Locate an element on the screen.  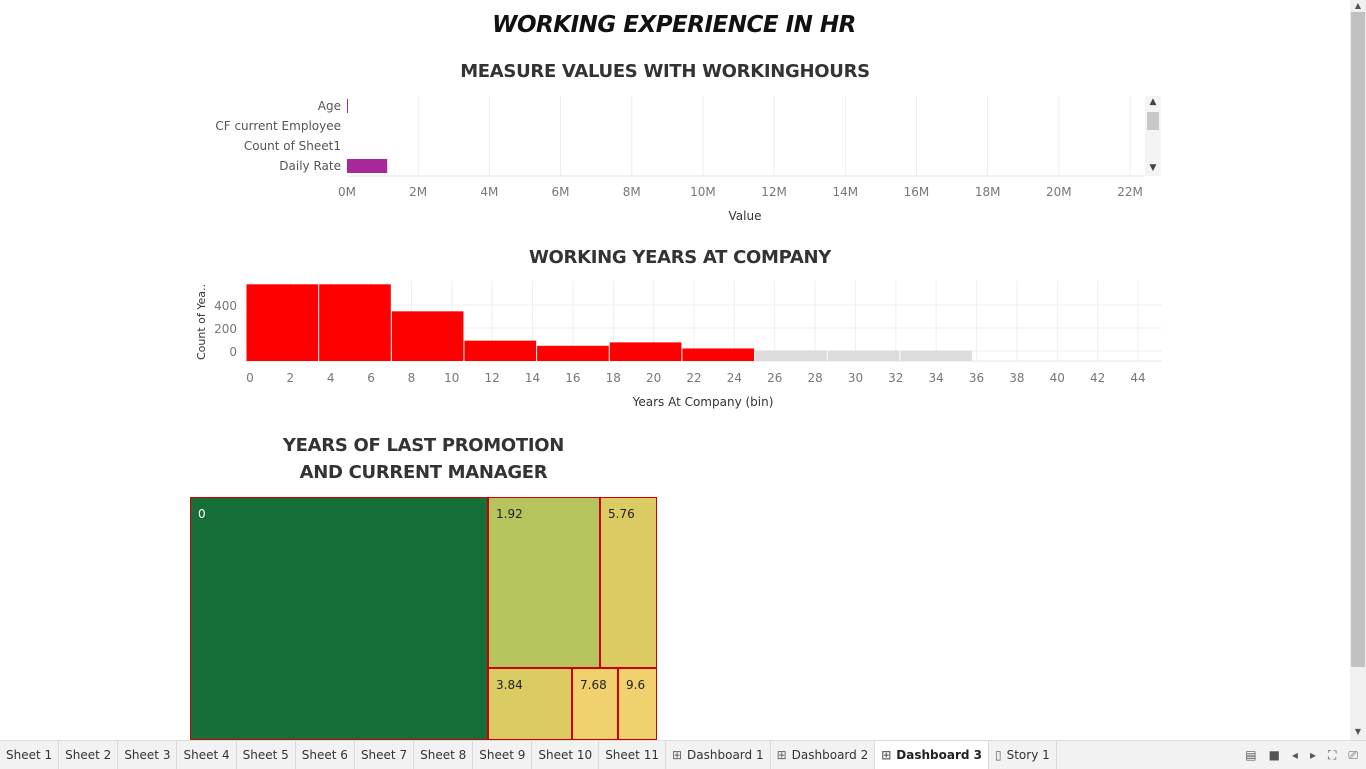
tab-sheet-4: Sheet 4 is located at coordinates (207, 755).